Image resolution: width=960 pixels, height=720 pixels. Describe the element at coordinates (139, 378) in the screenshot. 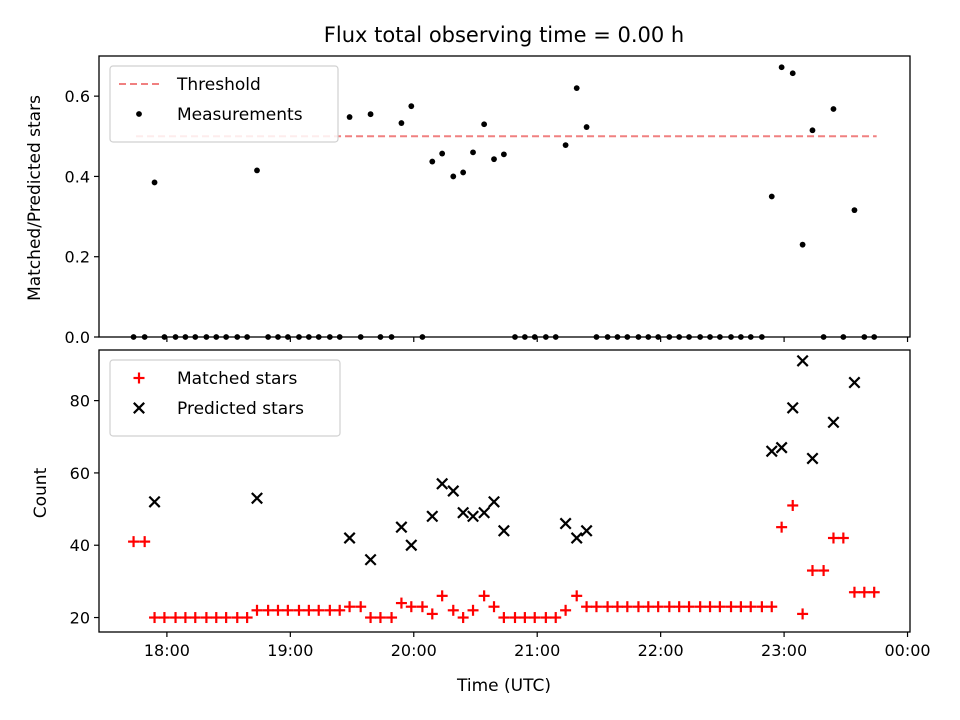

I see `legend-matched-swatch` at that location.